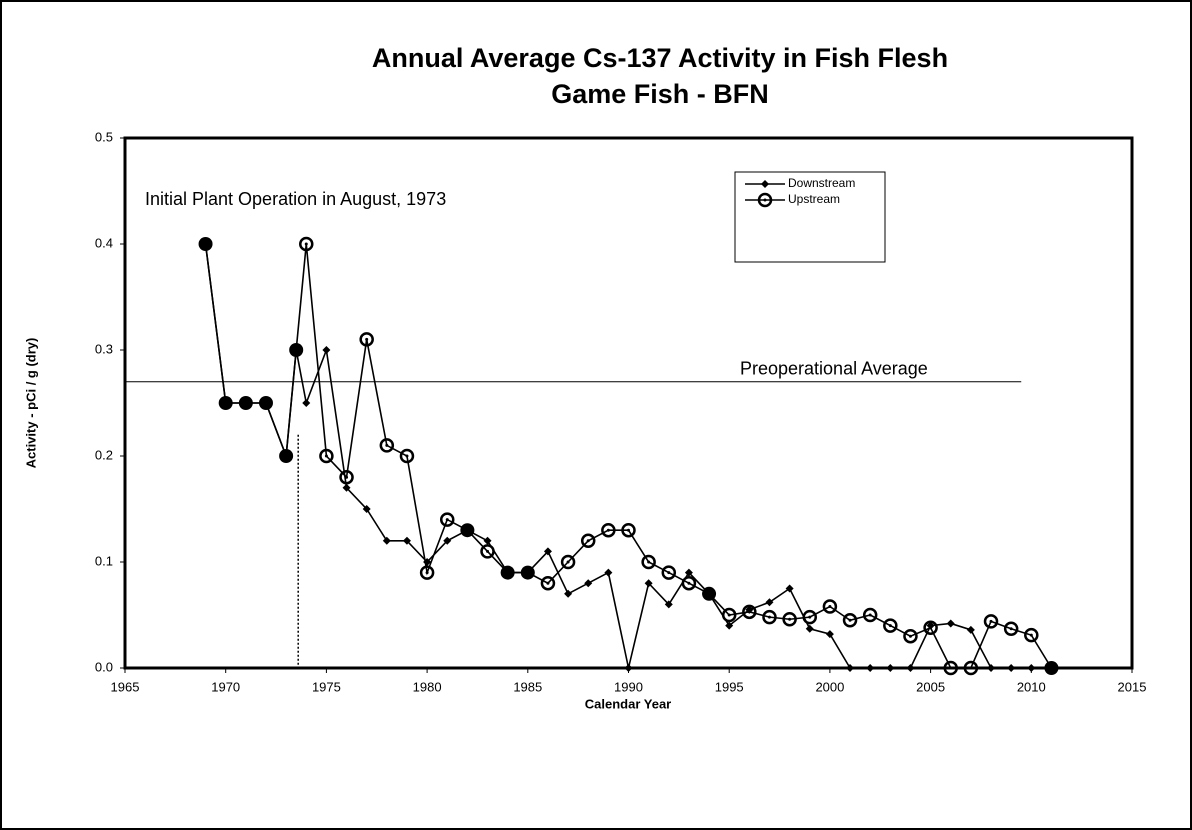  Describe the element at coordinates (125, 686) in the screenshot. I see `x-tick-label: 1965` at that location.